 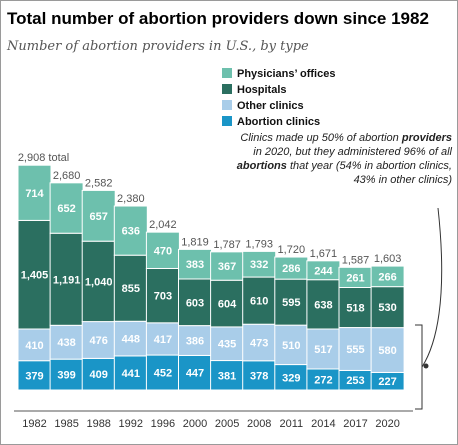 What do you see at coordinates (131, 199) in the screenshot?
I see `total-label: 2,380` at bounding box center [131, 199].